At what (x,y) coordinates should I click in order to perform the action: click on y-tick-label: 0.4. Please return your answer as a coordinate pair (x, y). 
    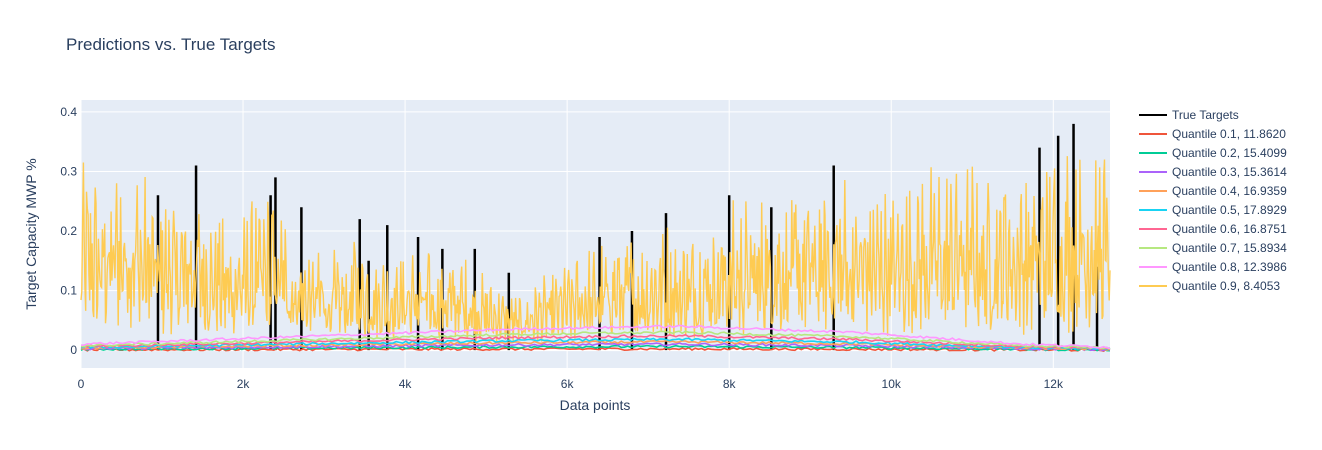
    Looking at the image, I should click on (68, 112).